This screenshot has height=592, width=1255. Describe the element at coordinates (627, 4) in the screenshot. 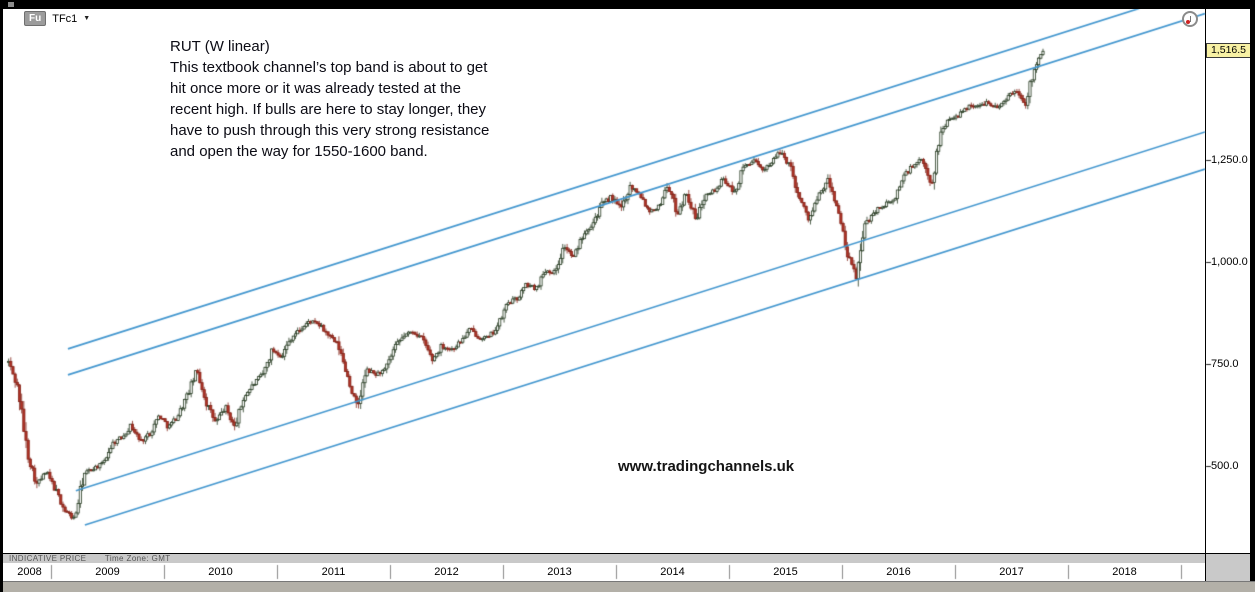

I see `window-top-bar` at that location.